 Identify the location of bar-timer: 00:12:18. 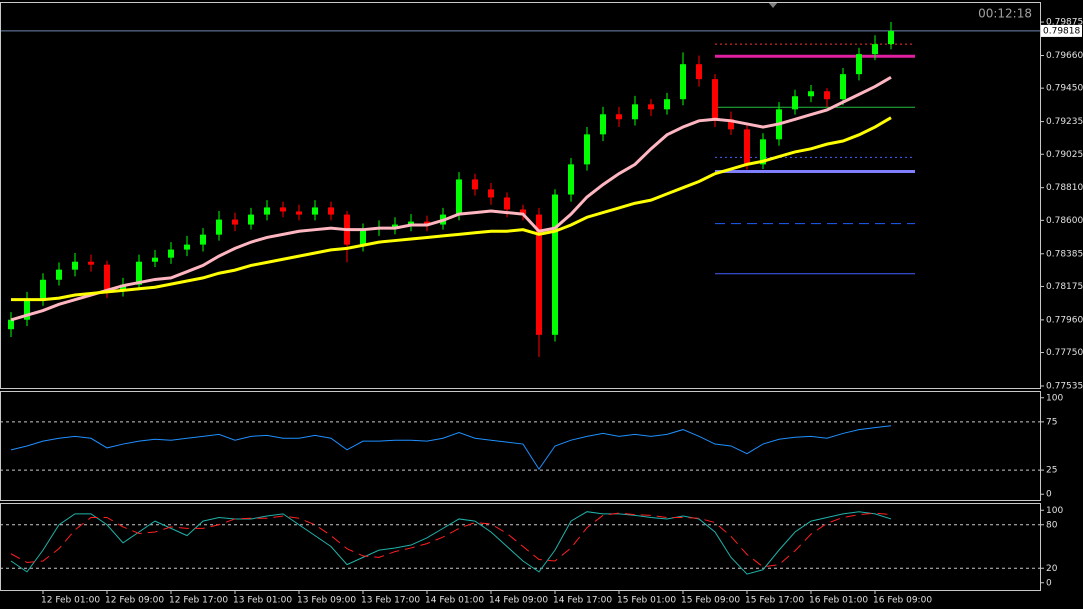
(1005, 14).